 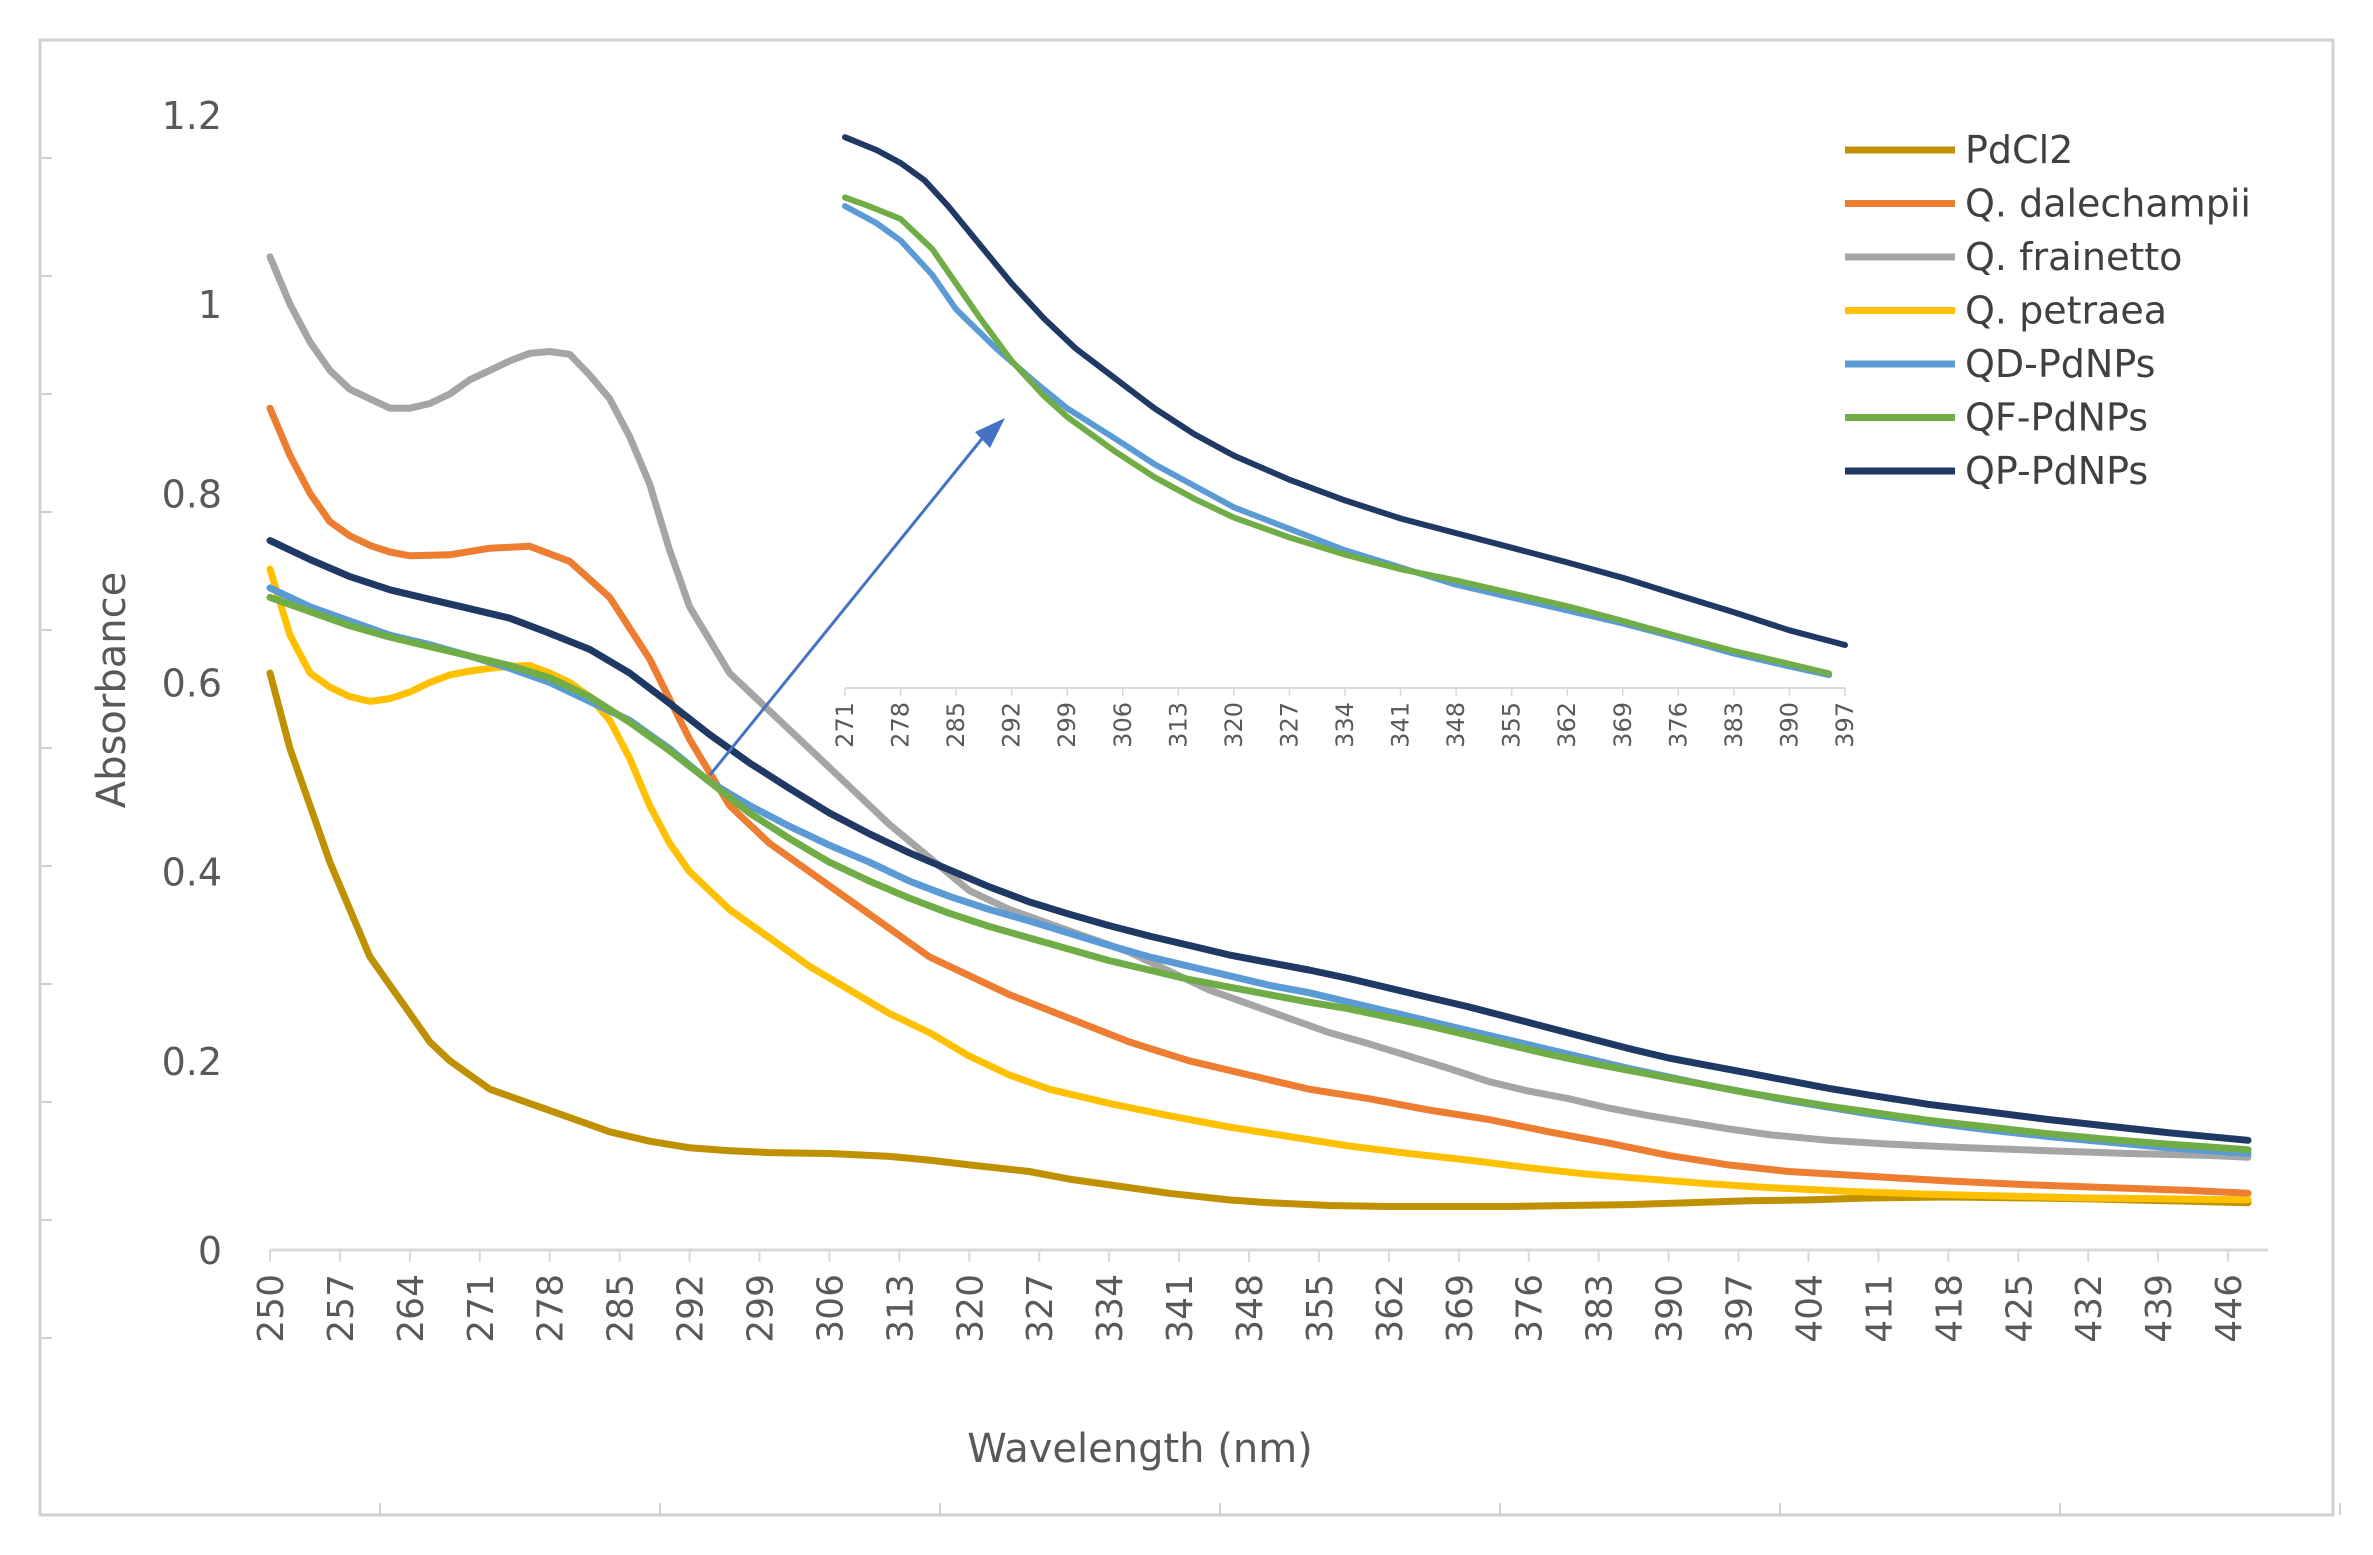 I want to click on inset-x-tick-label: 292, so click(x=1012, y=725).